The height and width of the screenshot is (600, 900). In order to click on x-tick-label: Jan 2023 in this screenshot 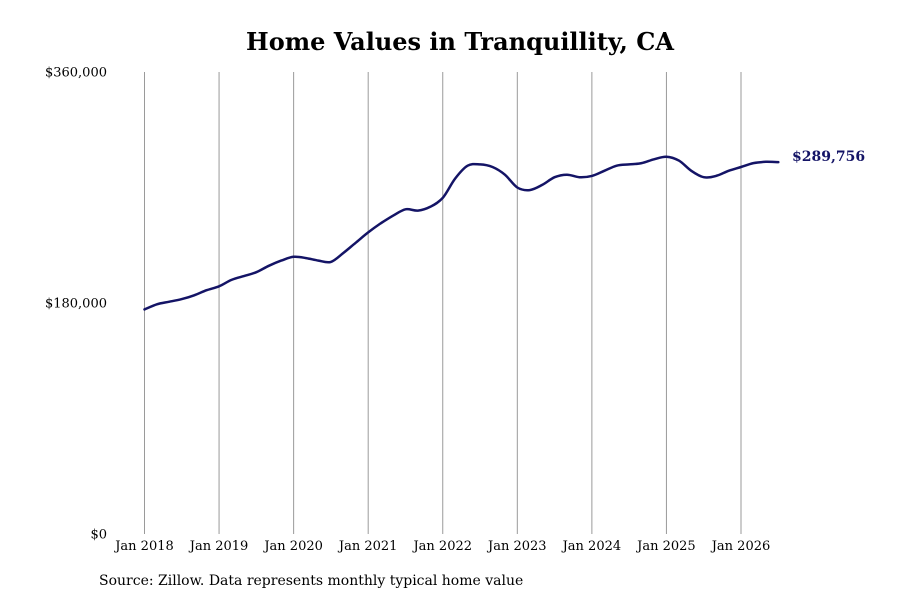, I will do `click(516, 546)`.